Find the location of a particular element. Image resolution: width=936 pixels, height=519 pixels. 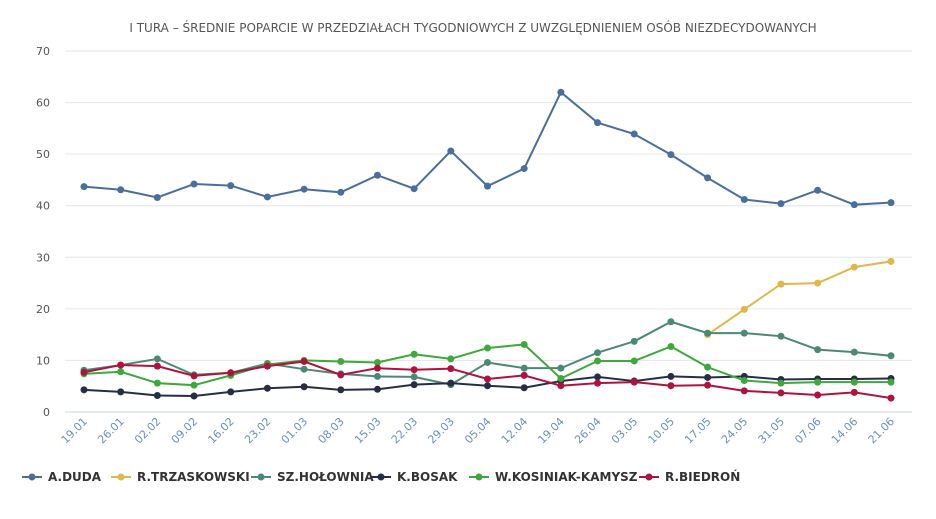

y-tick-label: 20 is located at coordinates (43, 309).